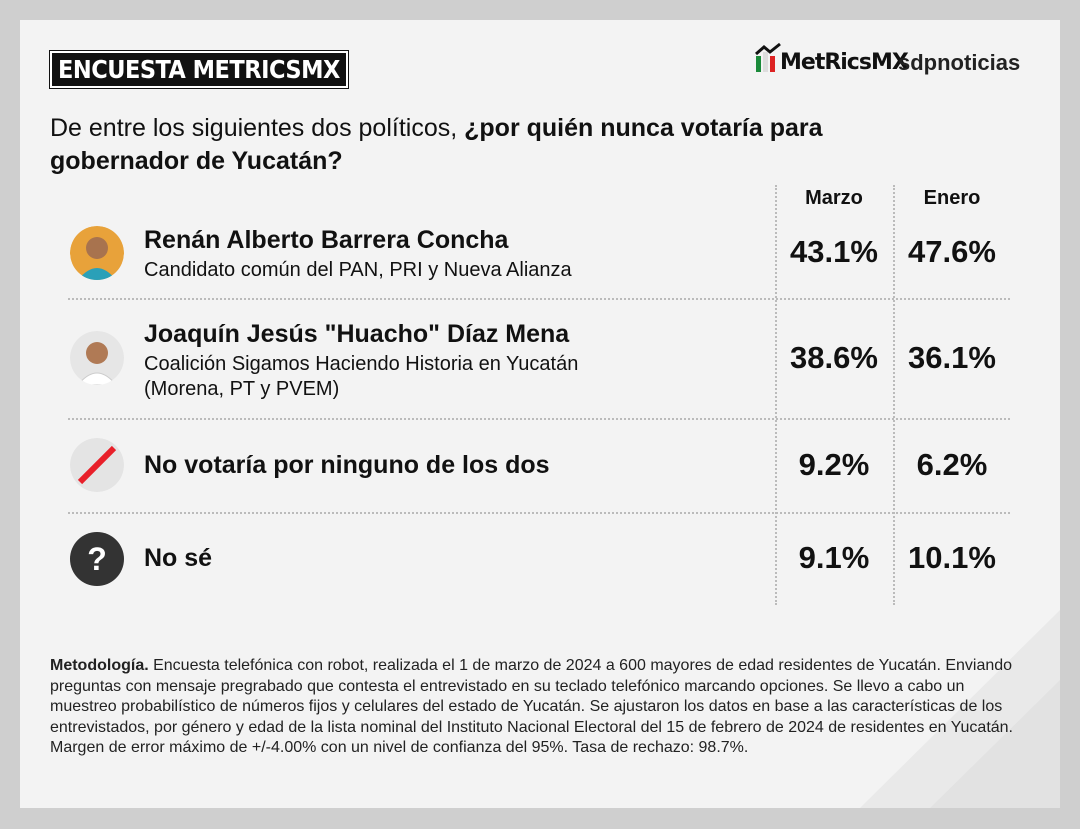  I want to click on corner-decoration, so click(960, 709).